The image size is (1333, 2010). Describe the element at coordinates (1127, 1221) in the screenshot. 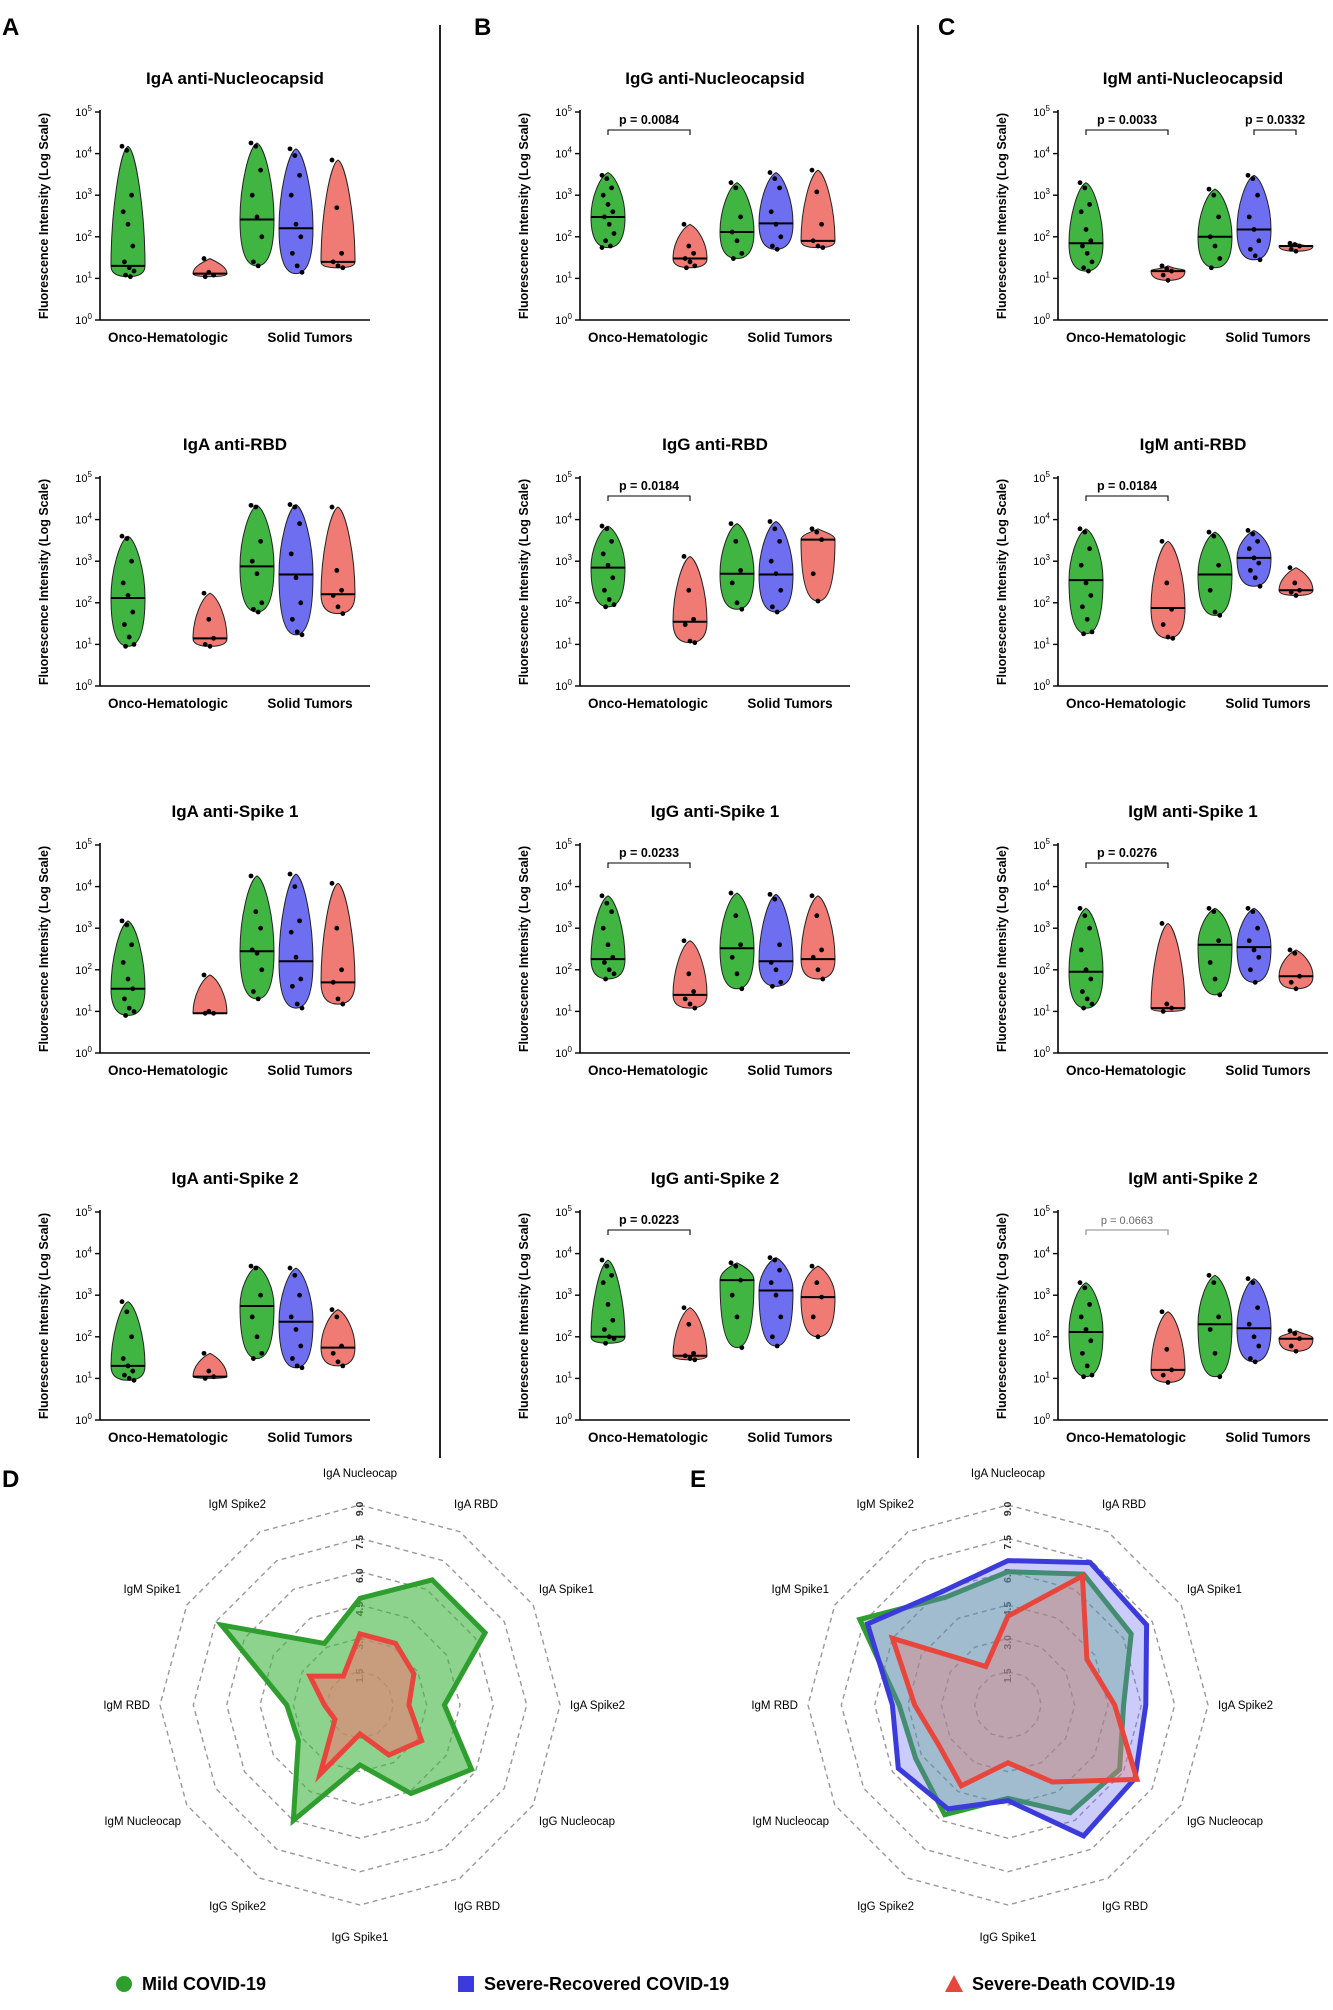

I see `p-value-label: p = 0.0663` at that location.